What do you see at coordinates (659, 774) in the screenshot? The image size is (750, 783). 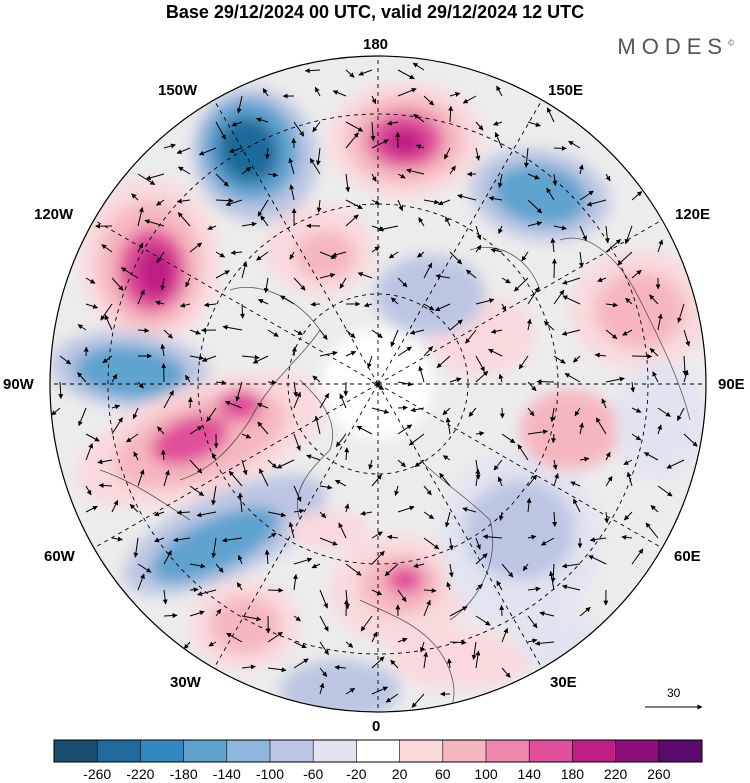 I see `colorbar-tick-label: 260` at bounding box center [659, 774].